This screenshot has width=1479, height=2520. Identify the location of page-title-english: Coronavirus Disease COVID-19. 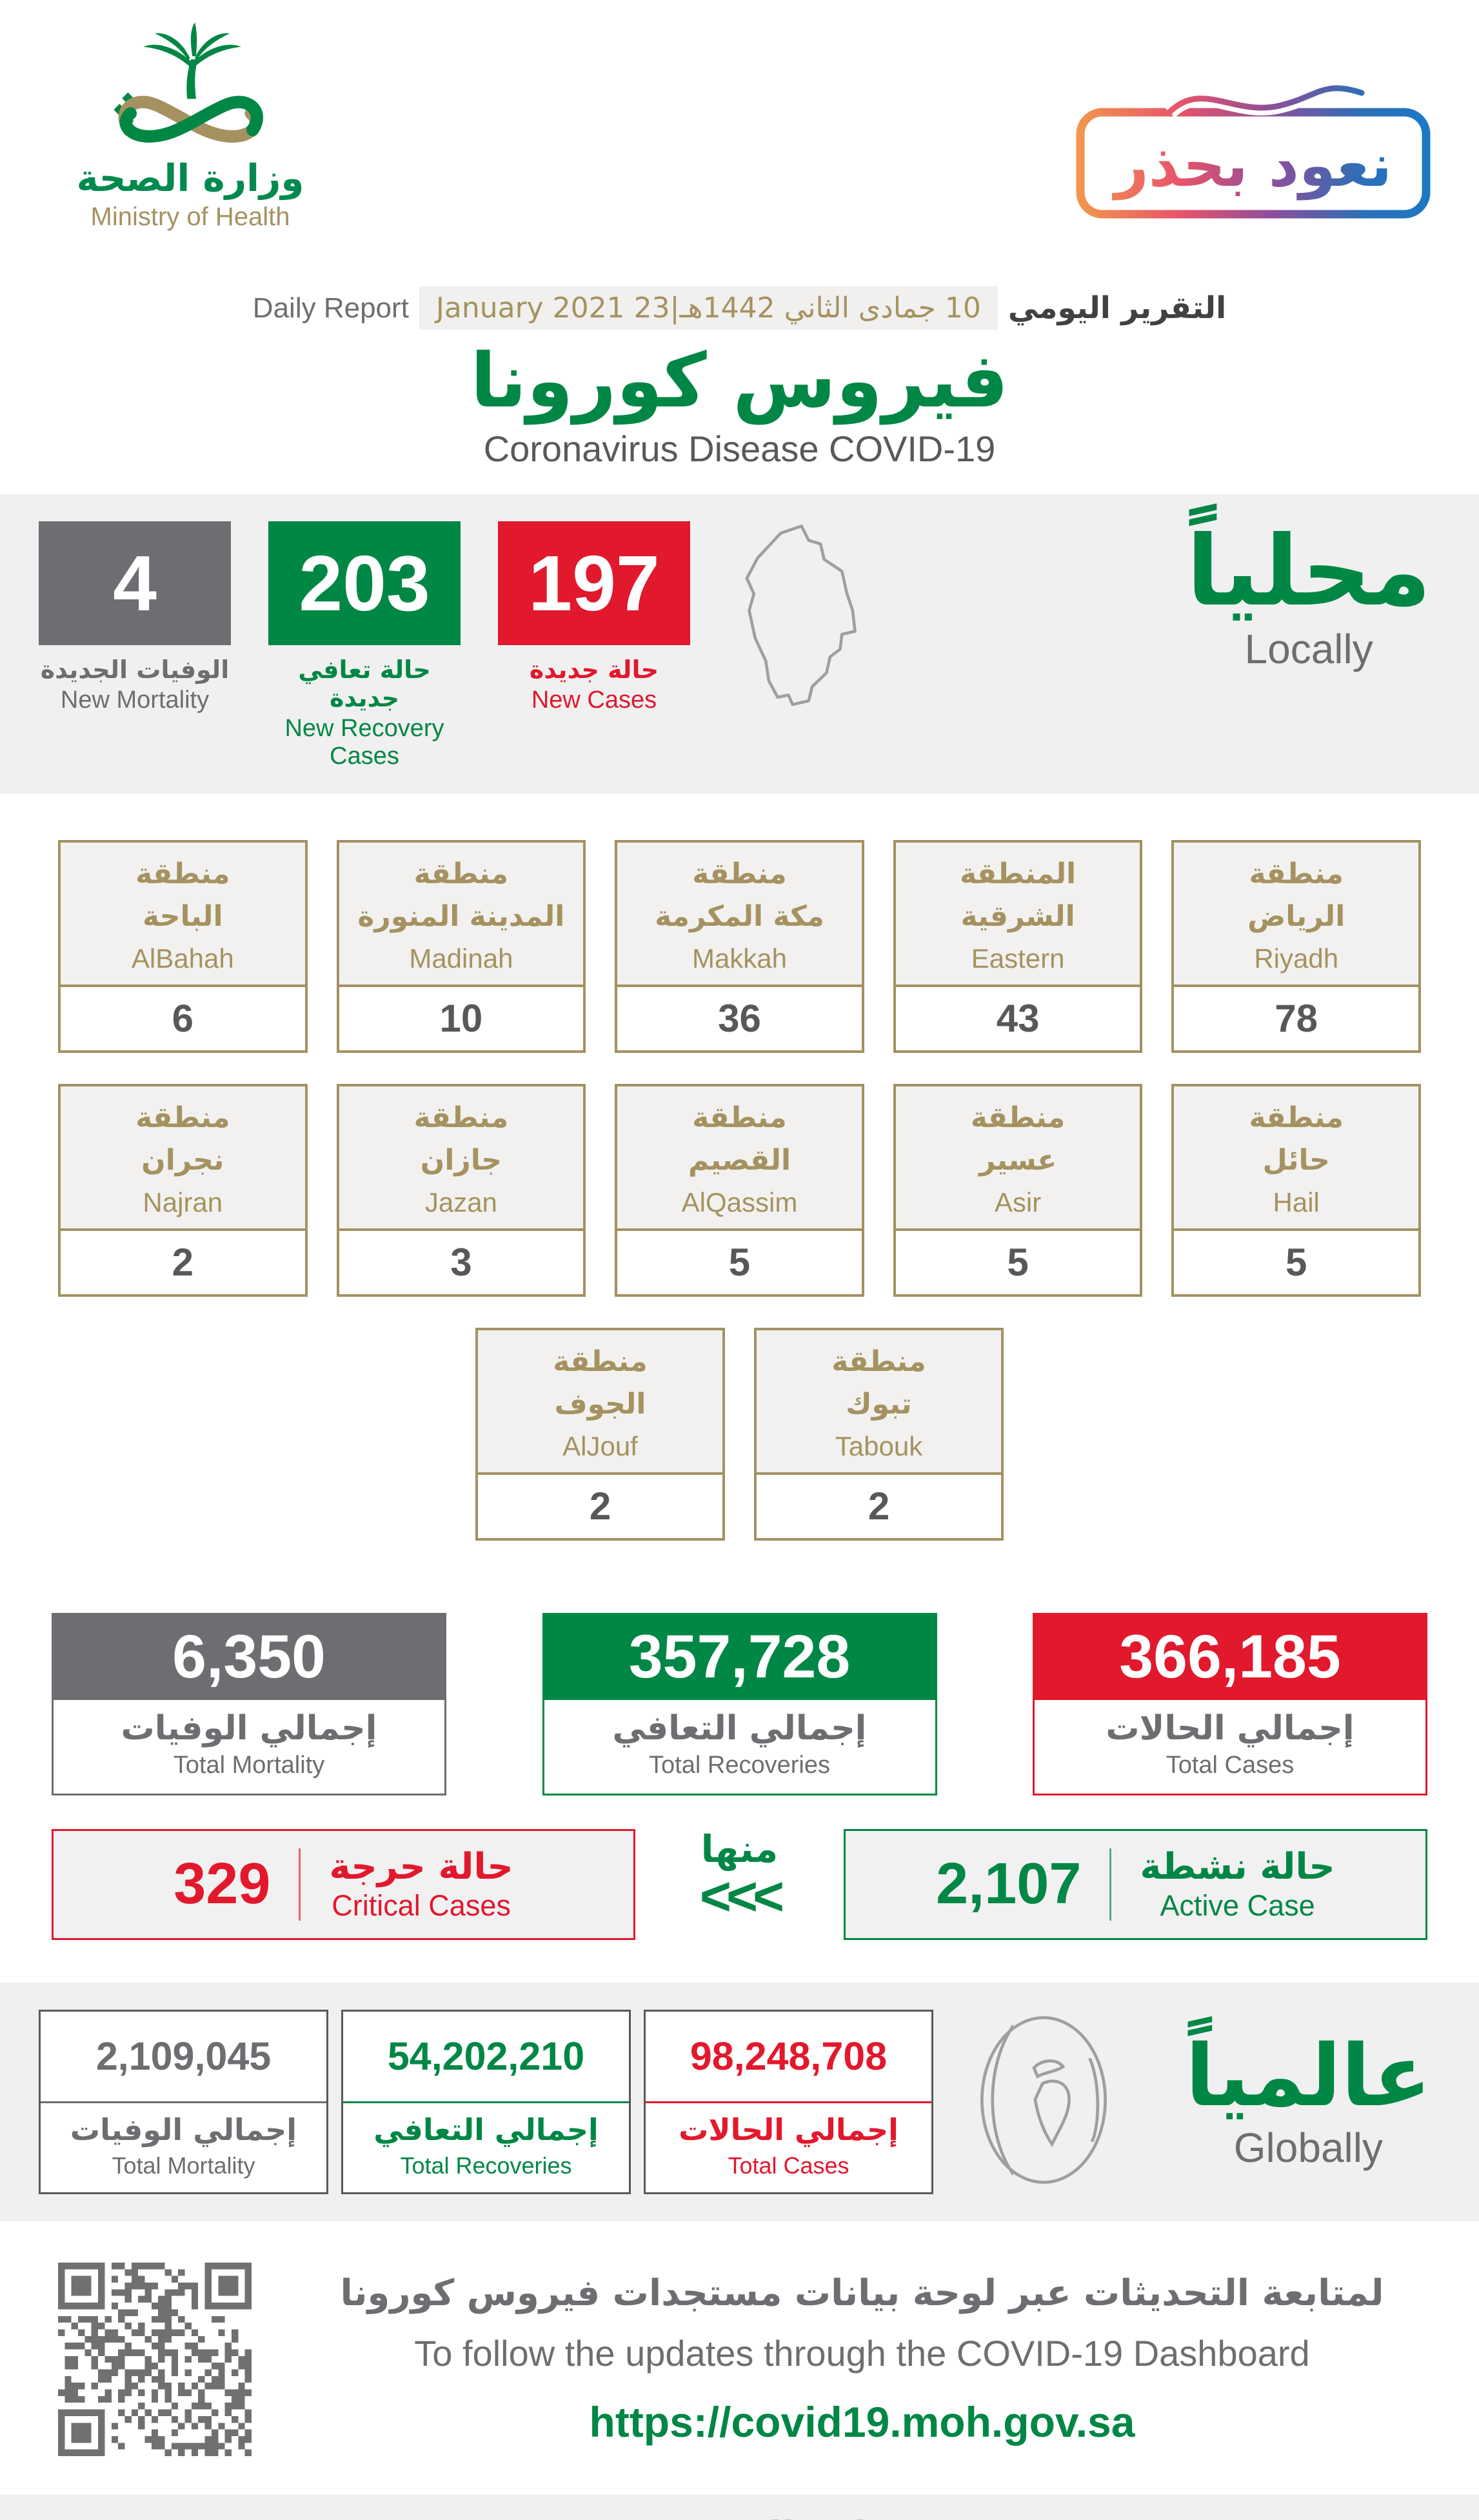
(739, 449).